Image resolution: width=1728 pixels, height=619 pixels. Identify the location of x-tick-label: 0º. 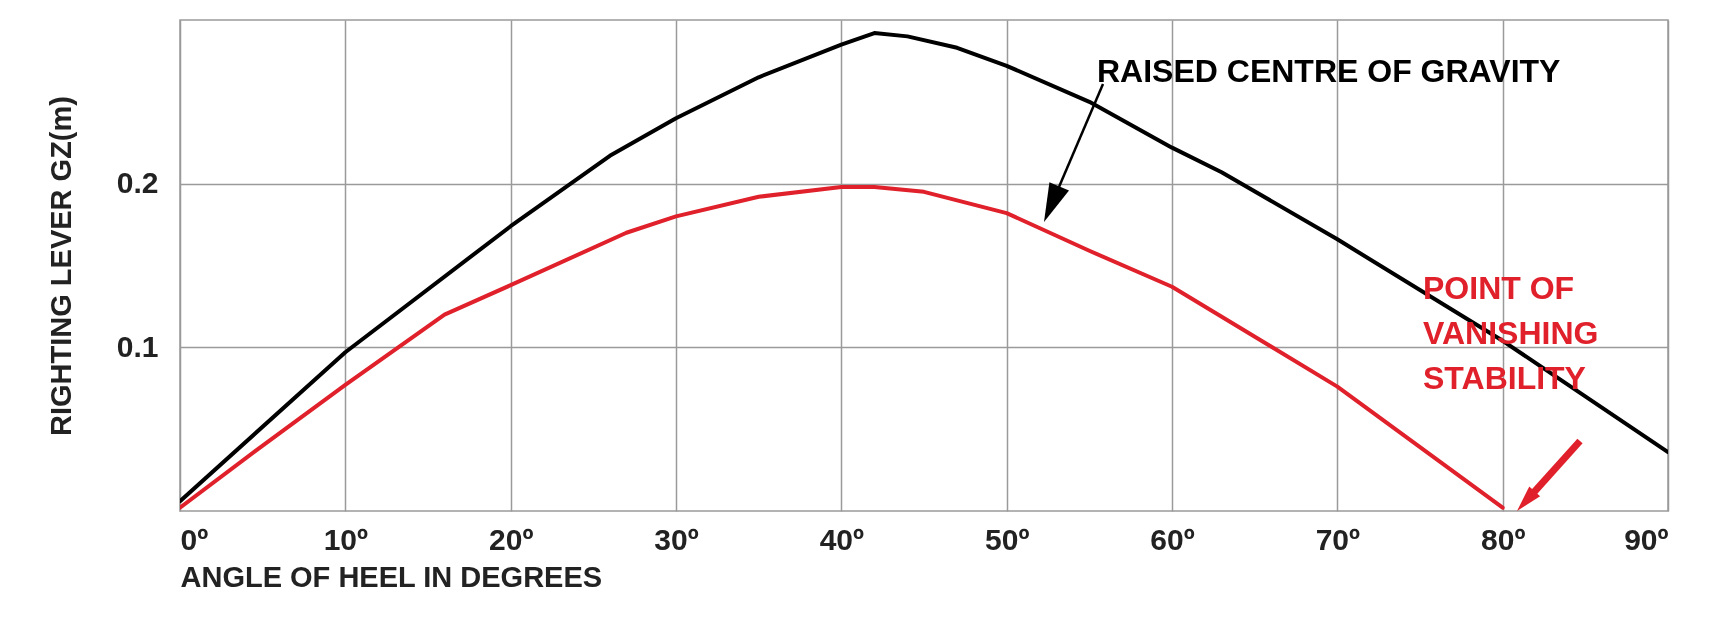
(194, 539).